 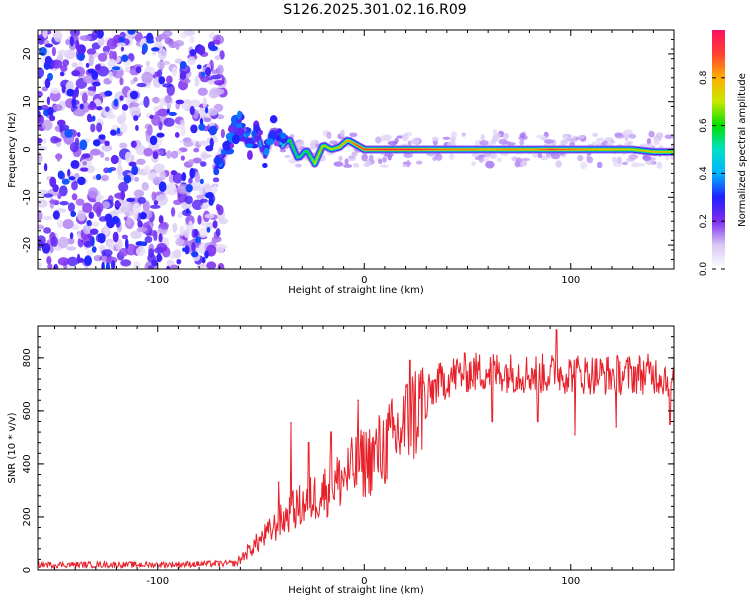 I want to click on snr-y-tick-label: 800, so click(x=27, y=357).